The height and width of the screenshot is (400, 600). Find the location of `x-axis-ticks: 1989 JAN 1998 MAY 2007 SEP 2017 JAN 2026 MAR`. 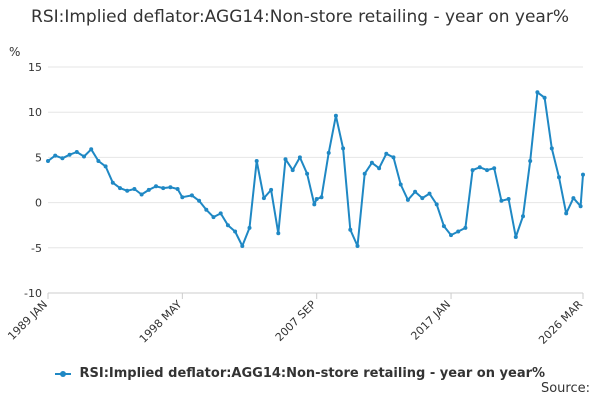

x-axis-ticks: 1989 JAN 1998 MAY 2007 SEP 2017 JAN 2026 MAR is located at coordinates (295, 320).